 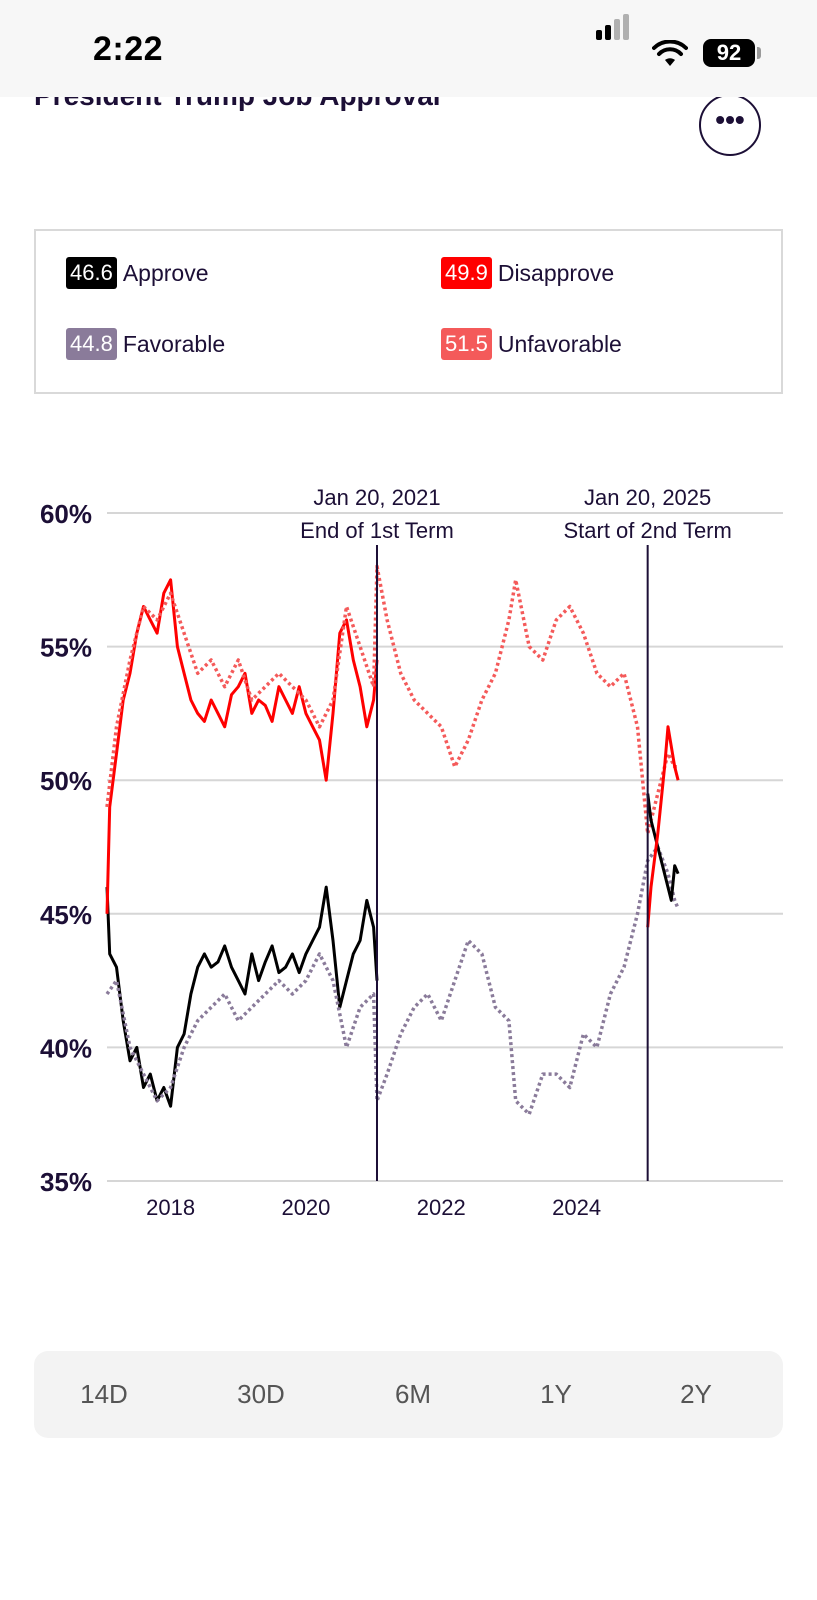 What do you see at coordinates (174, 343) in the screenshot?
I see `legend-label-favorable: Favorable` at bounding box center [174, 343].